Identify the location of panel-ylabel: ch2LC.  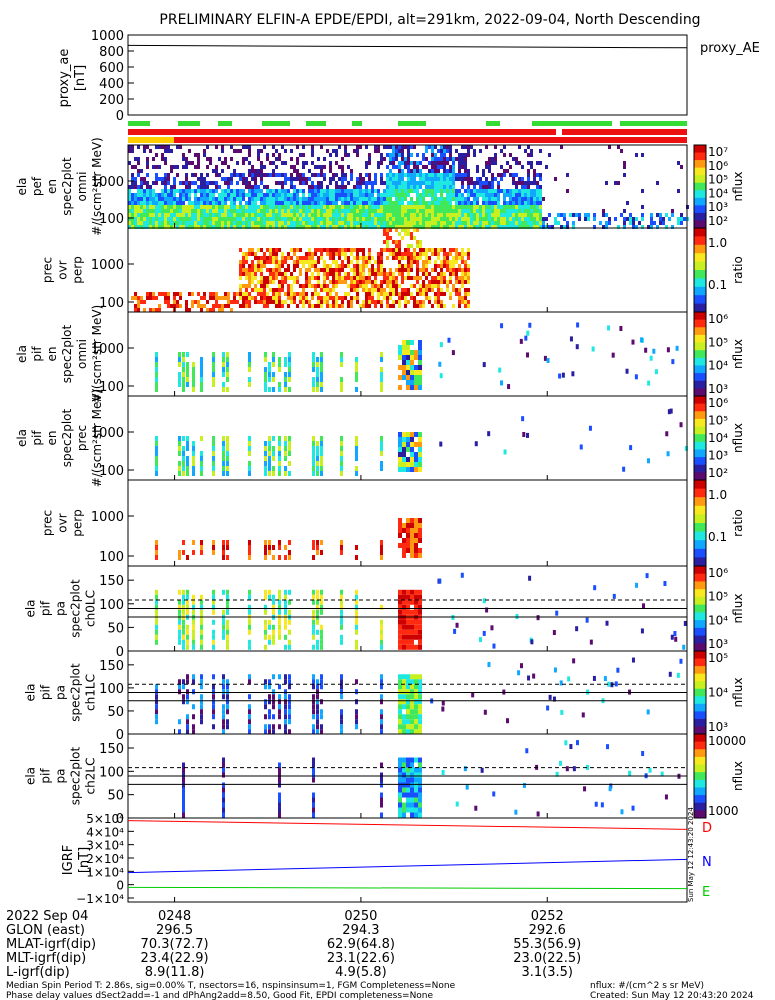
(91, 776).